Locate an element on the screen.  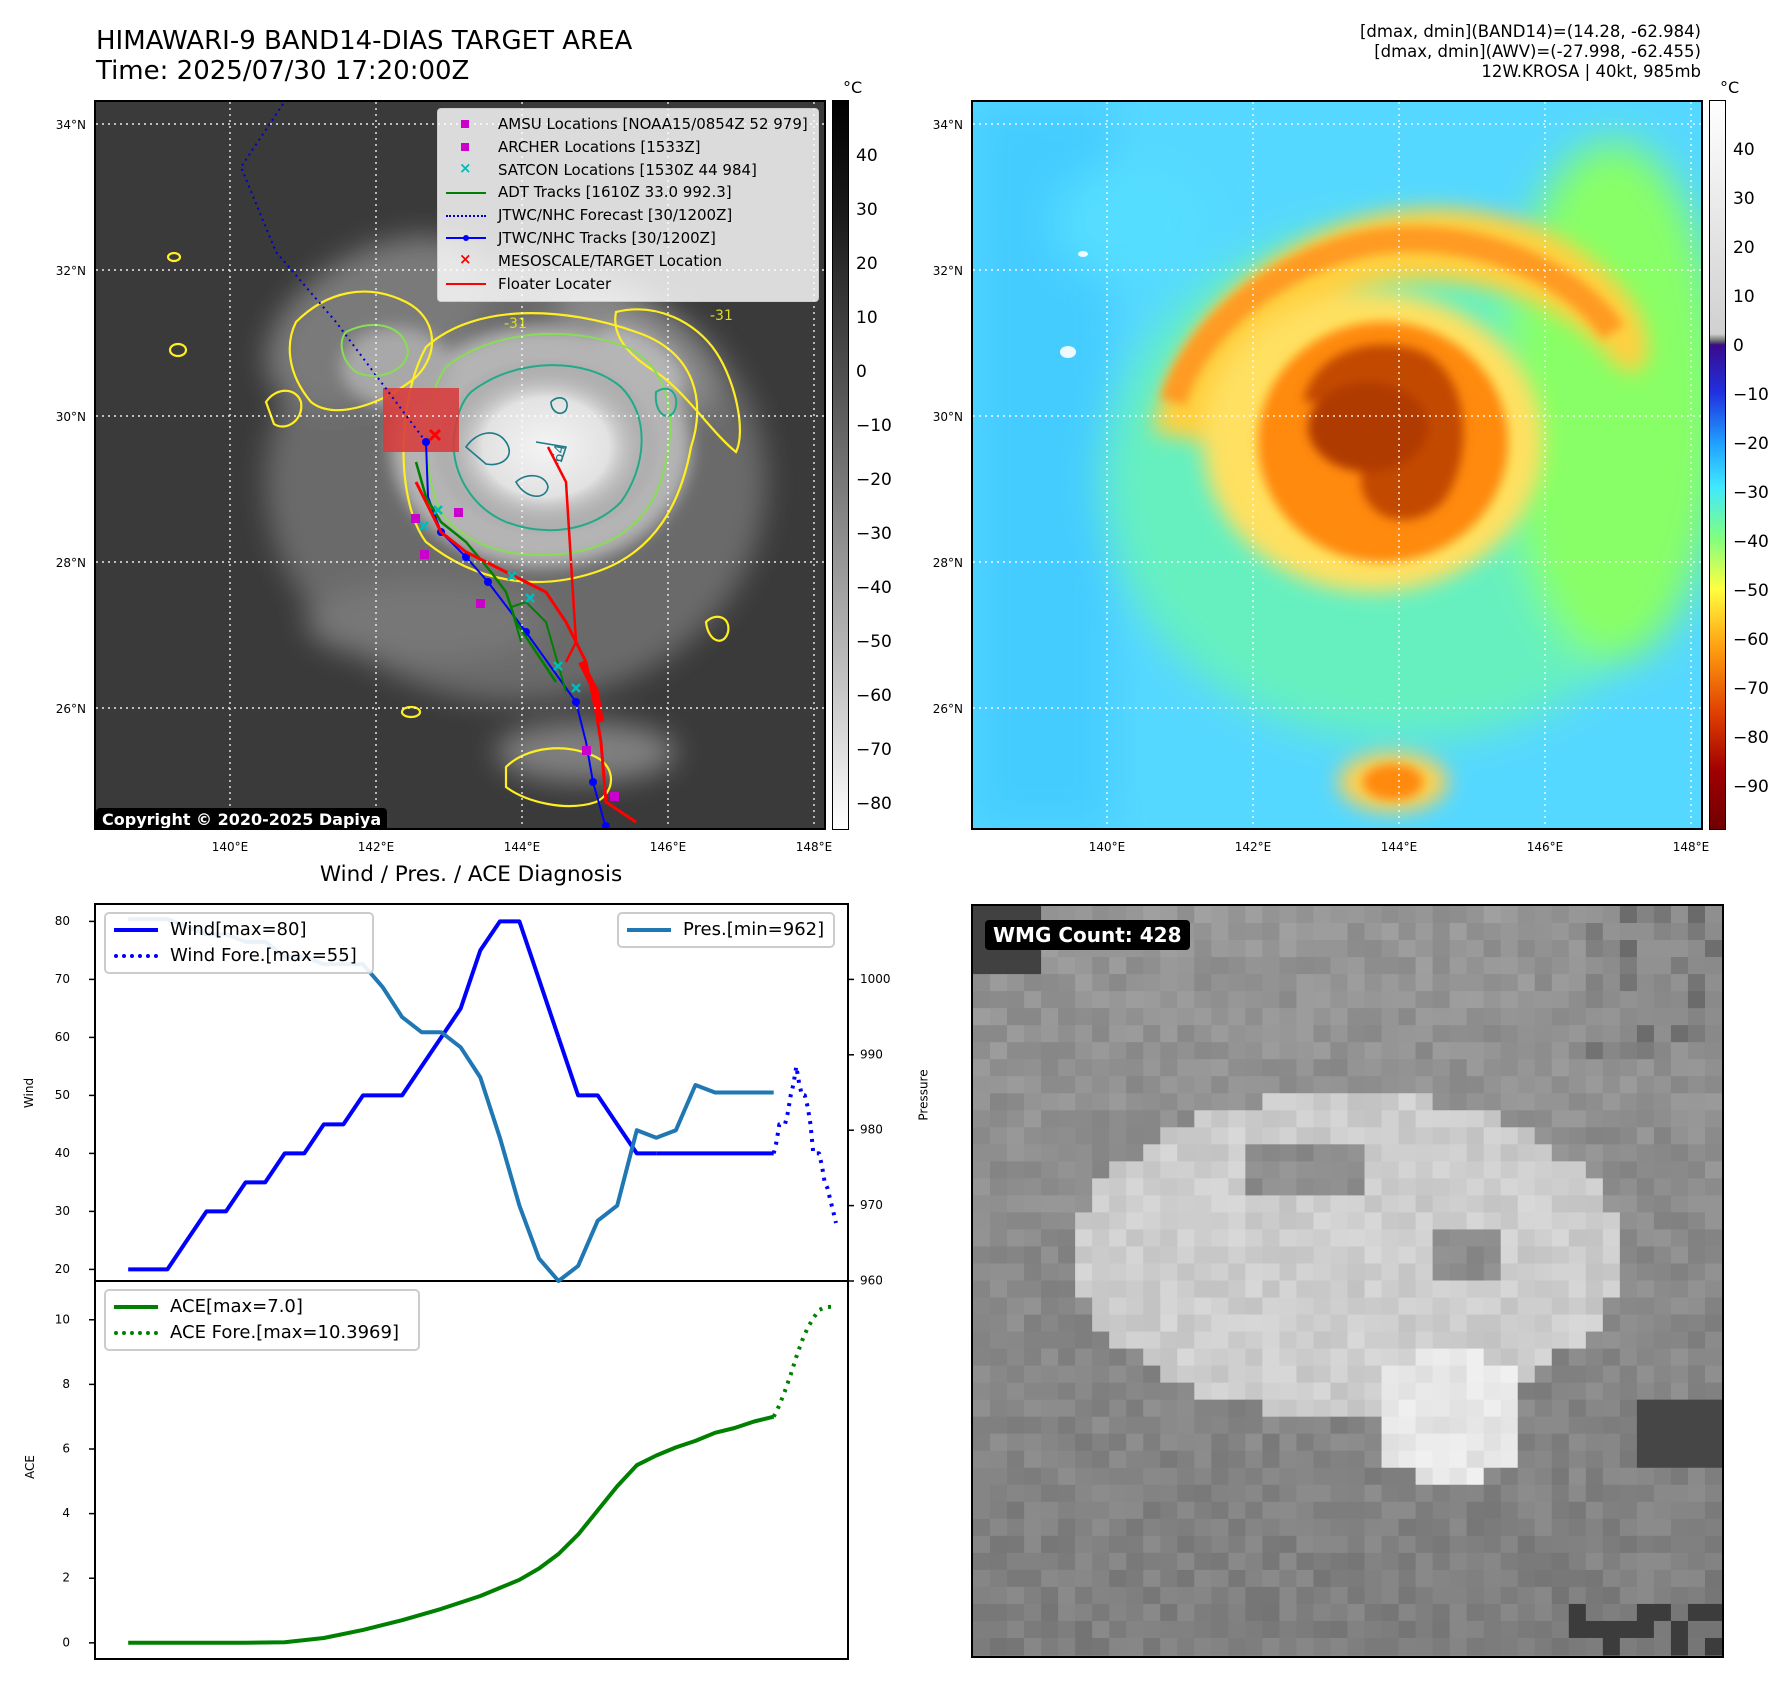
pressure-axis-label: Pressure is located at coordinates (923, 1095).